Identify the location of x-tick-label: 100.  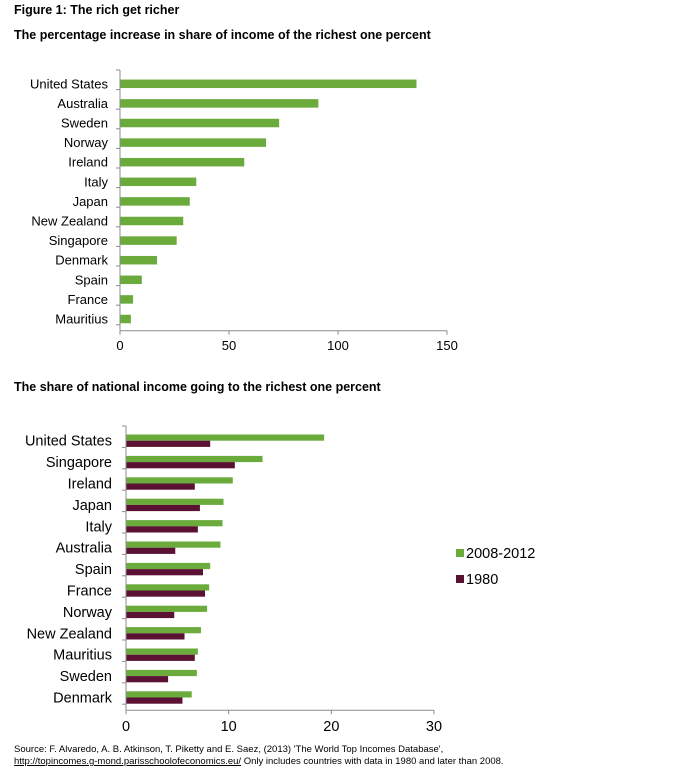
(338, 345).